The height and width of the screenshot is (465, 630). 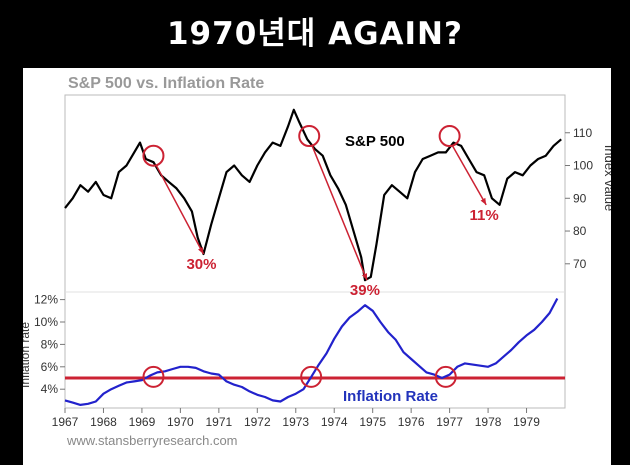 What do you see at coordinates (180, 422) in the screenshot?
I see `x-tick-label: 1970` at bounding box center [180, 422].